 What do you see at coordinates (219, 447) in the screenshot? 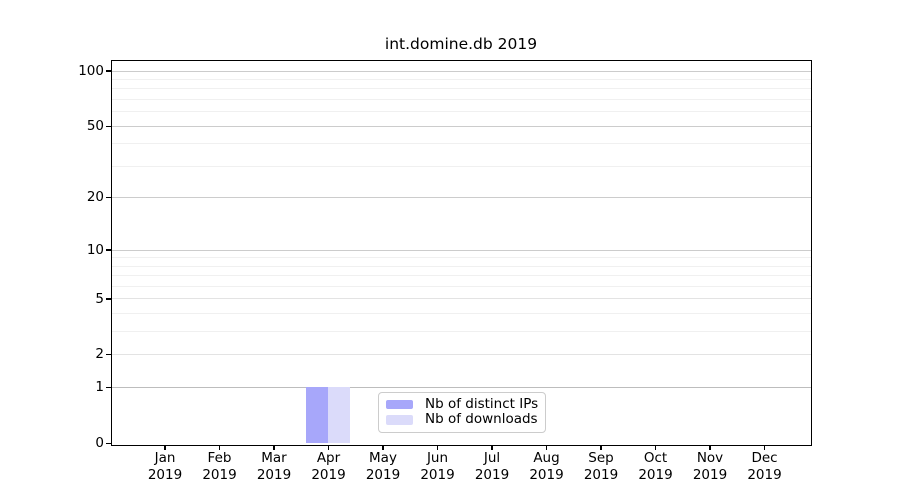
I see `x-tick-mark-feb` at bounding box center [219, 447].